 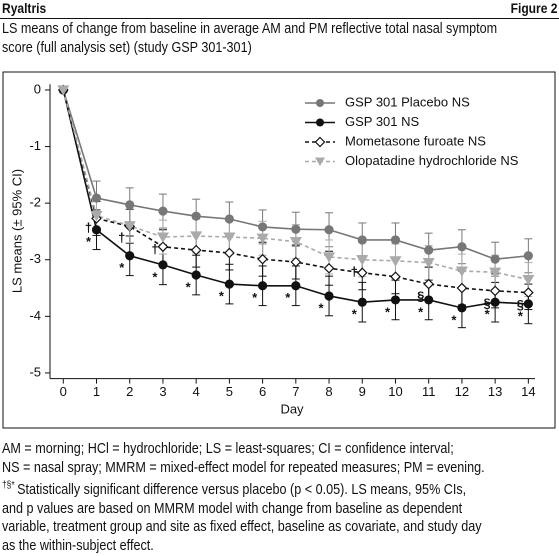 I want to click on x-tick-label: 14, so click(x=528, y=391).